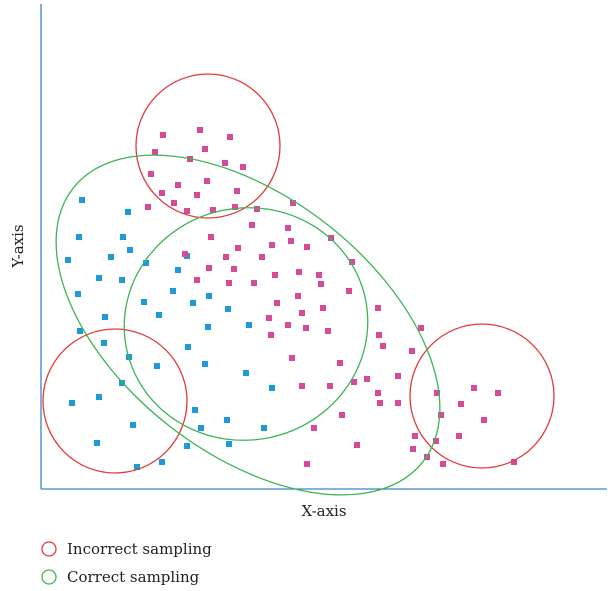 The height and width of the screenshot is (591, 608). What do you see at coordinates (49, 577) in the screenshot?
I see `legend-correct-marker` at bounding box center [49, 577].